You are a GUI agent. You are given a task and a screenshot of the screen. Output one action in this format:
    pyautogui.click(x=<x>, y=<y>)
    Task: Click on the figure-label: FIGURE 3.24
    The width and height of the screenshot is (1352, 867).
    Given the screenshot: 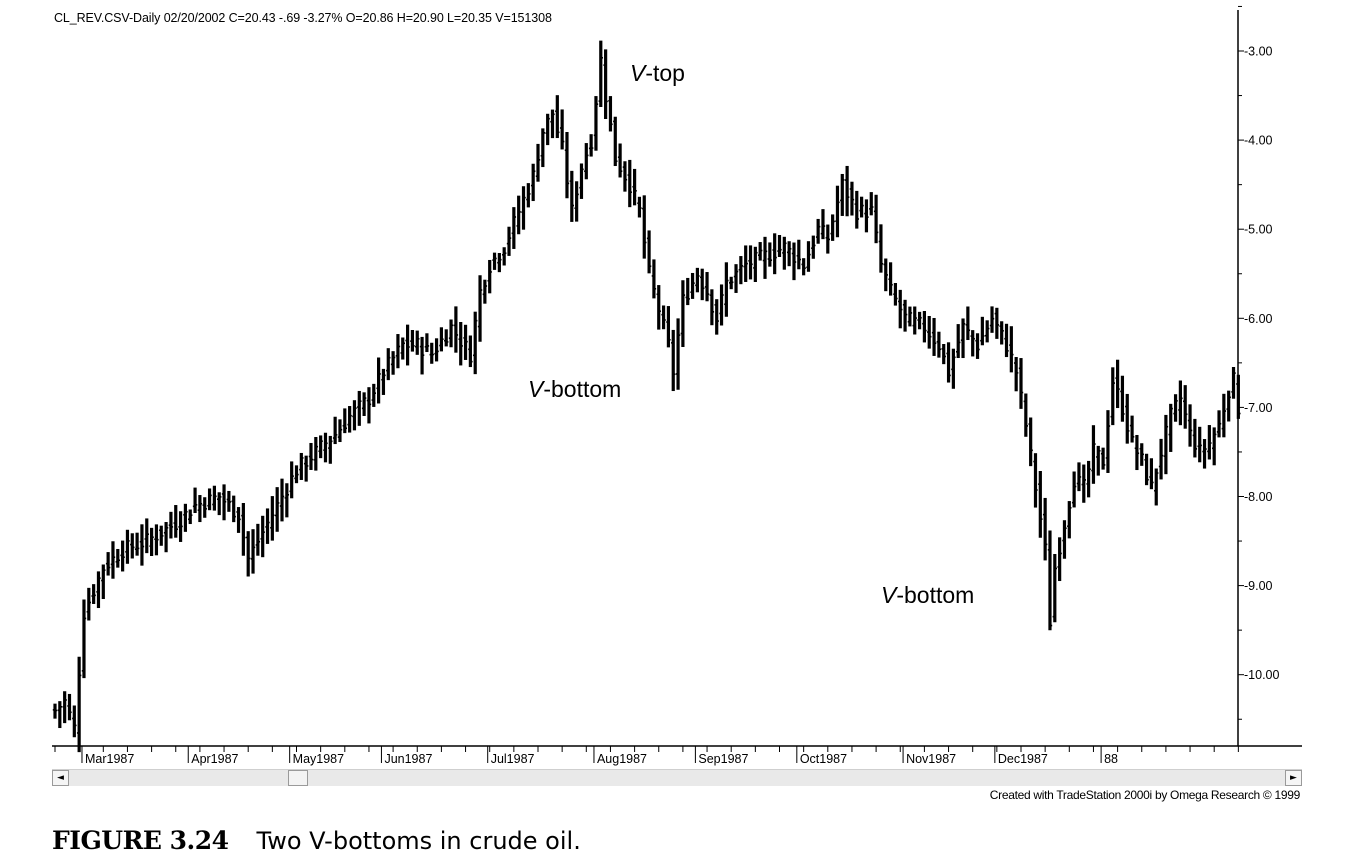 What is the action you would take?
    pyautogui.click(x=140, y=840)
    